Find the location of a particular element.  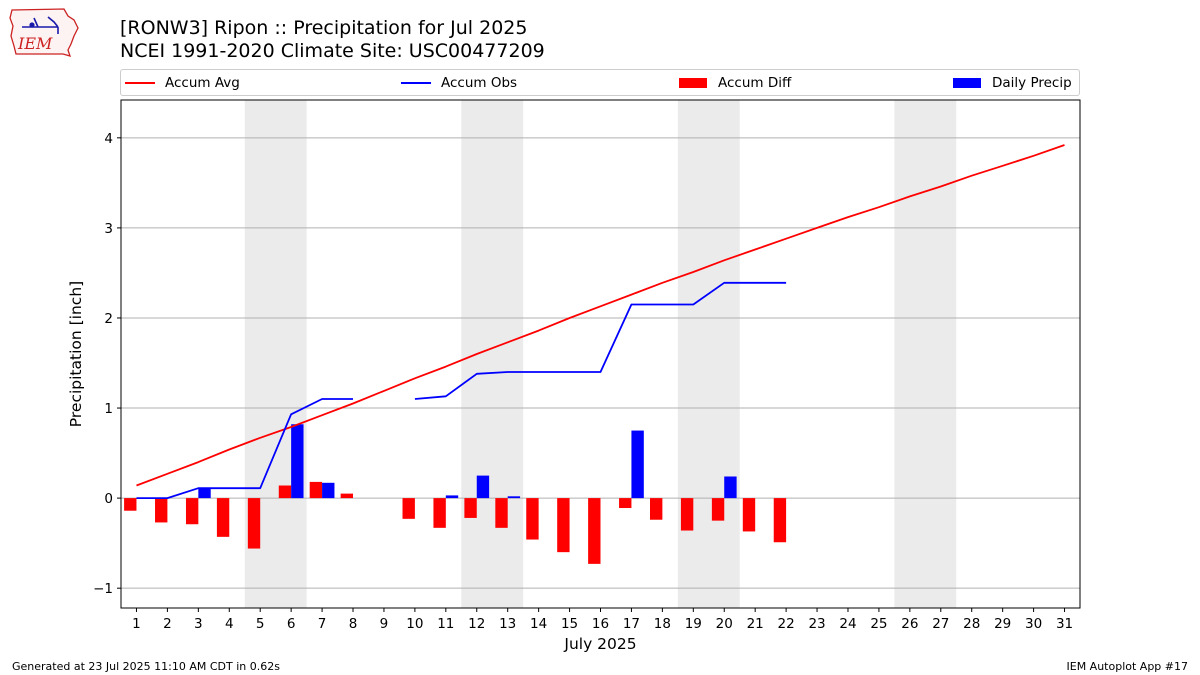

x-tick-label: 9 is located at coordinates (384, 624).